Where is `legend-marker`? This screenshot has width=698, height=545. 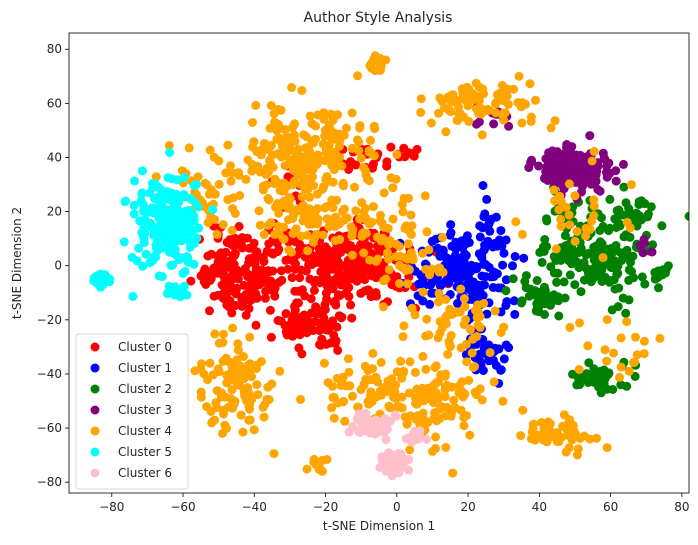
legend-marker is located at coordinates (95, 452).